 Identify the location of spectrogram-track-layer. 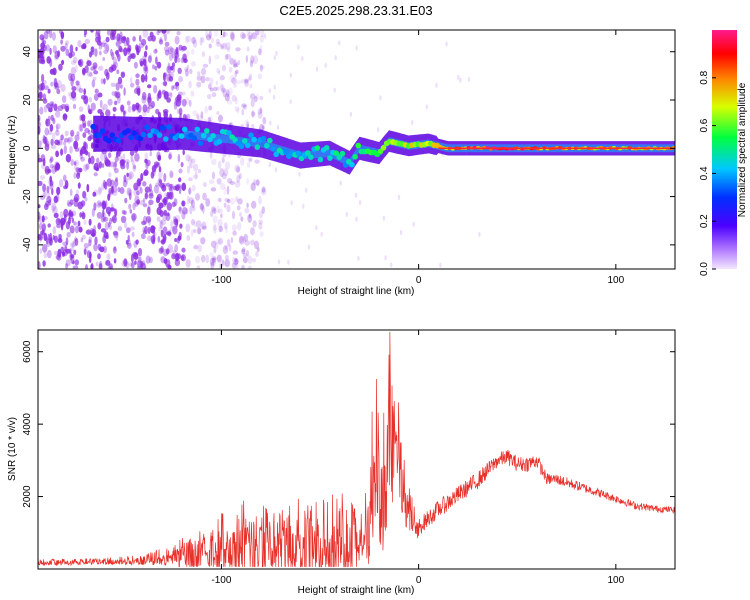
(382, 145).